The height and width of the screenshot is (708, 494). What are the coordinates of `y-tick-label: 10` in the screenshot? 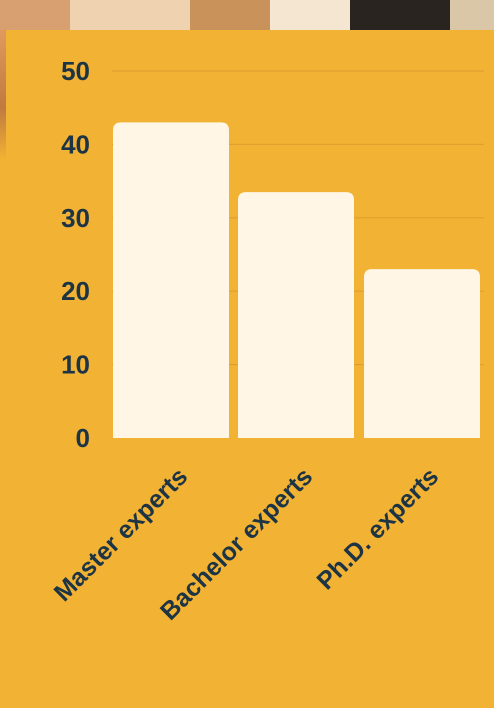 It's located at (75, 365).